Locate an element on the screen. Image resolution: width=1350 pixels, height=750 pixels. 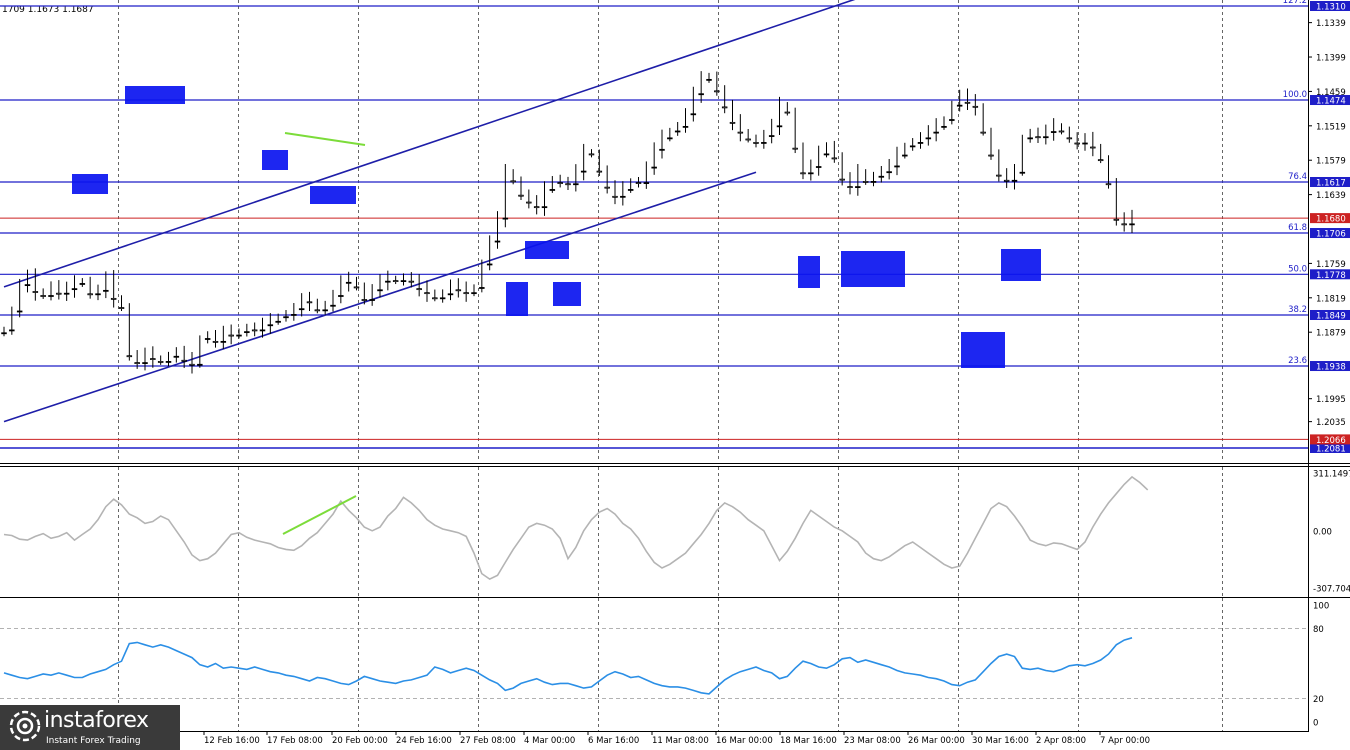
price-divergence-line is located at coordinates (325, 139).